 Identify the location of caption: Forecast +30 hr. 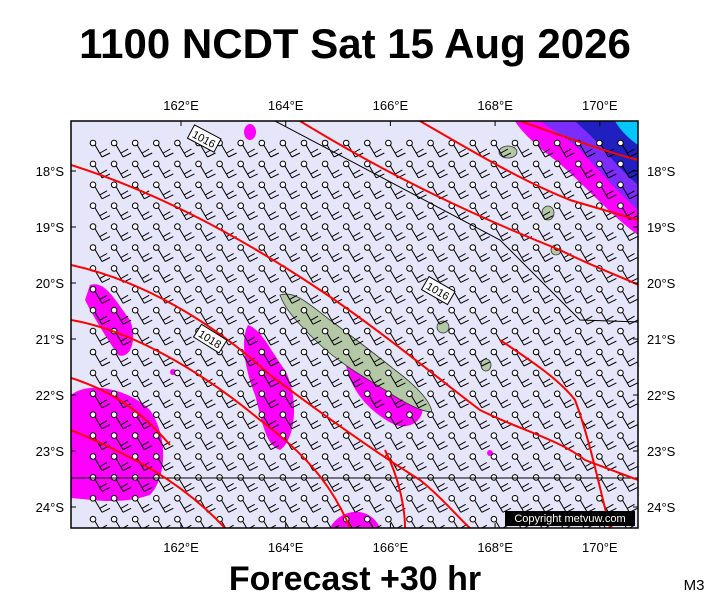
(355, 579).